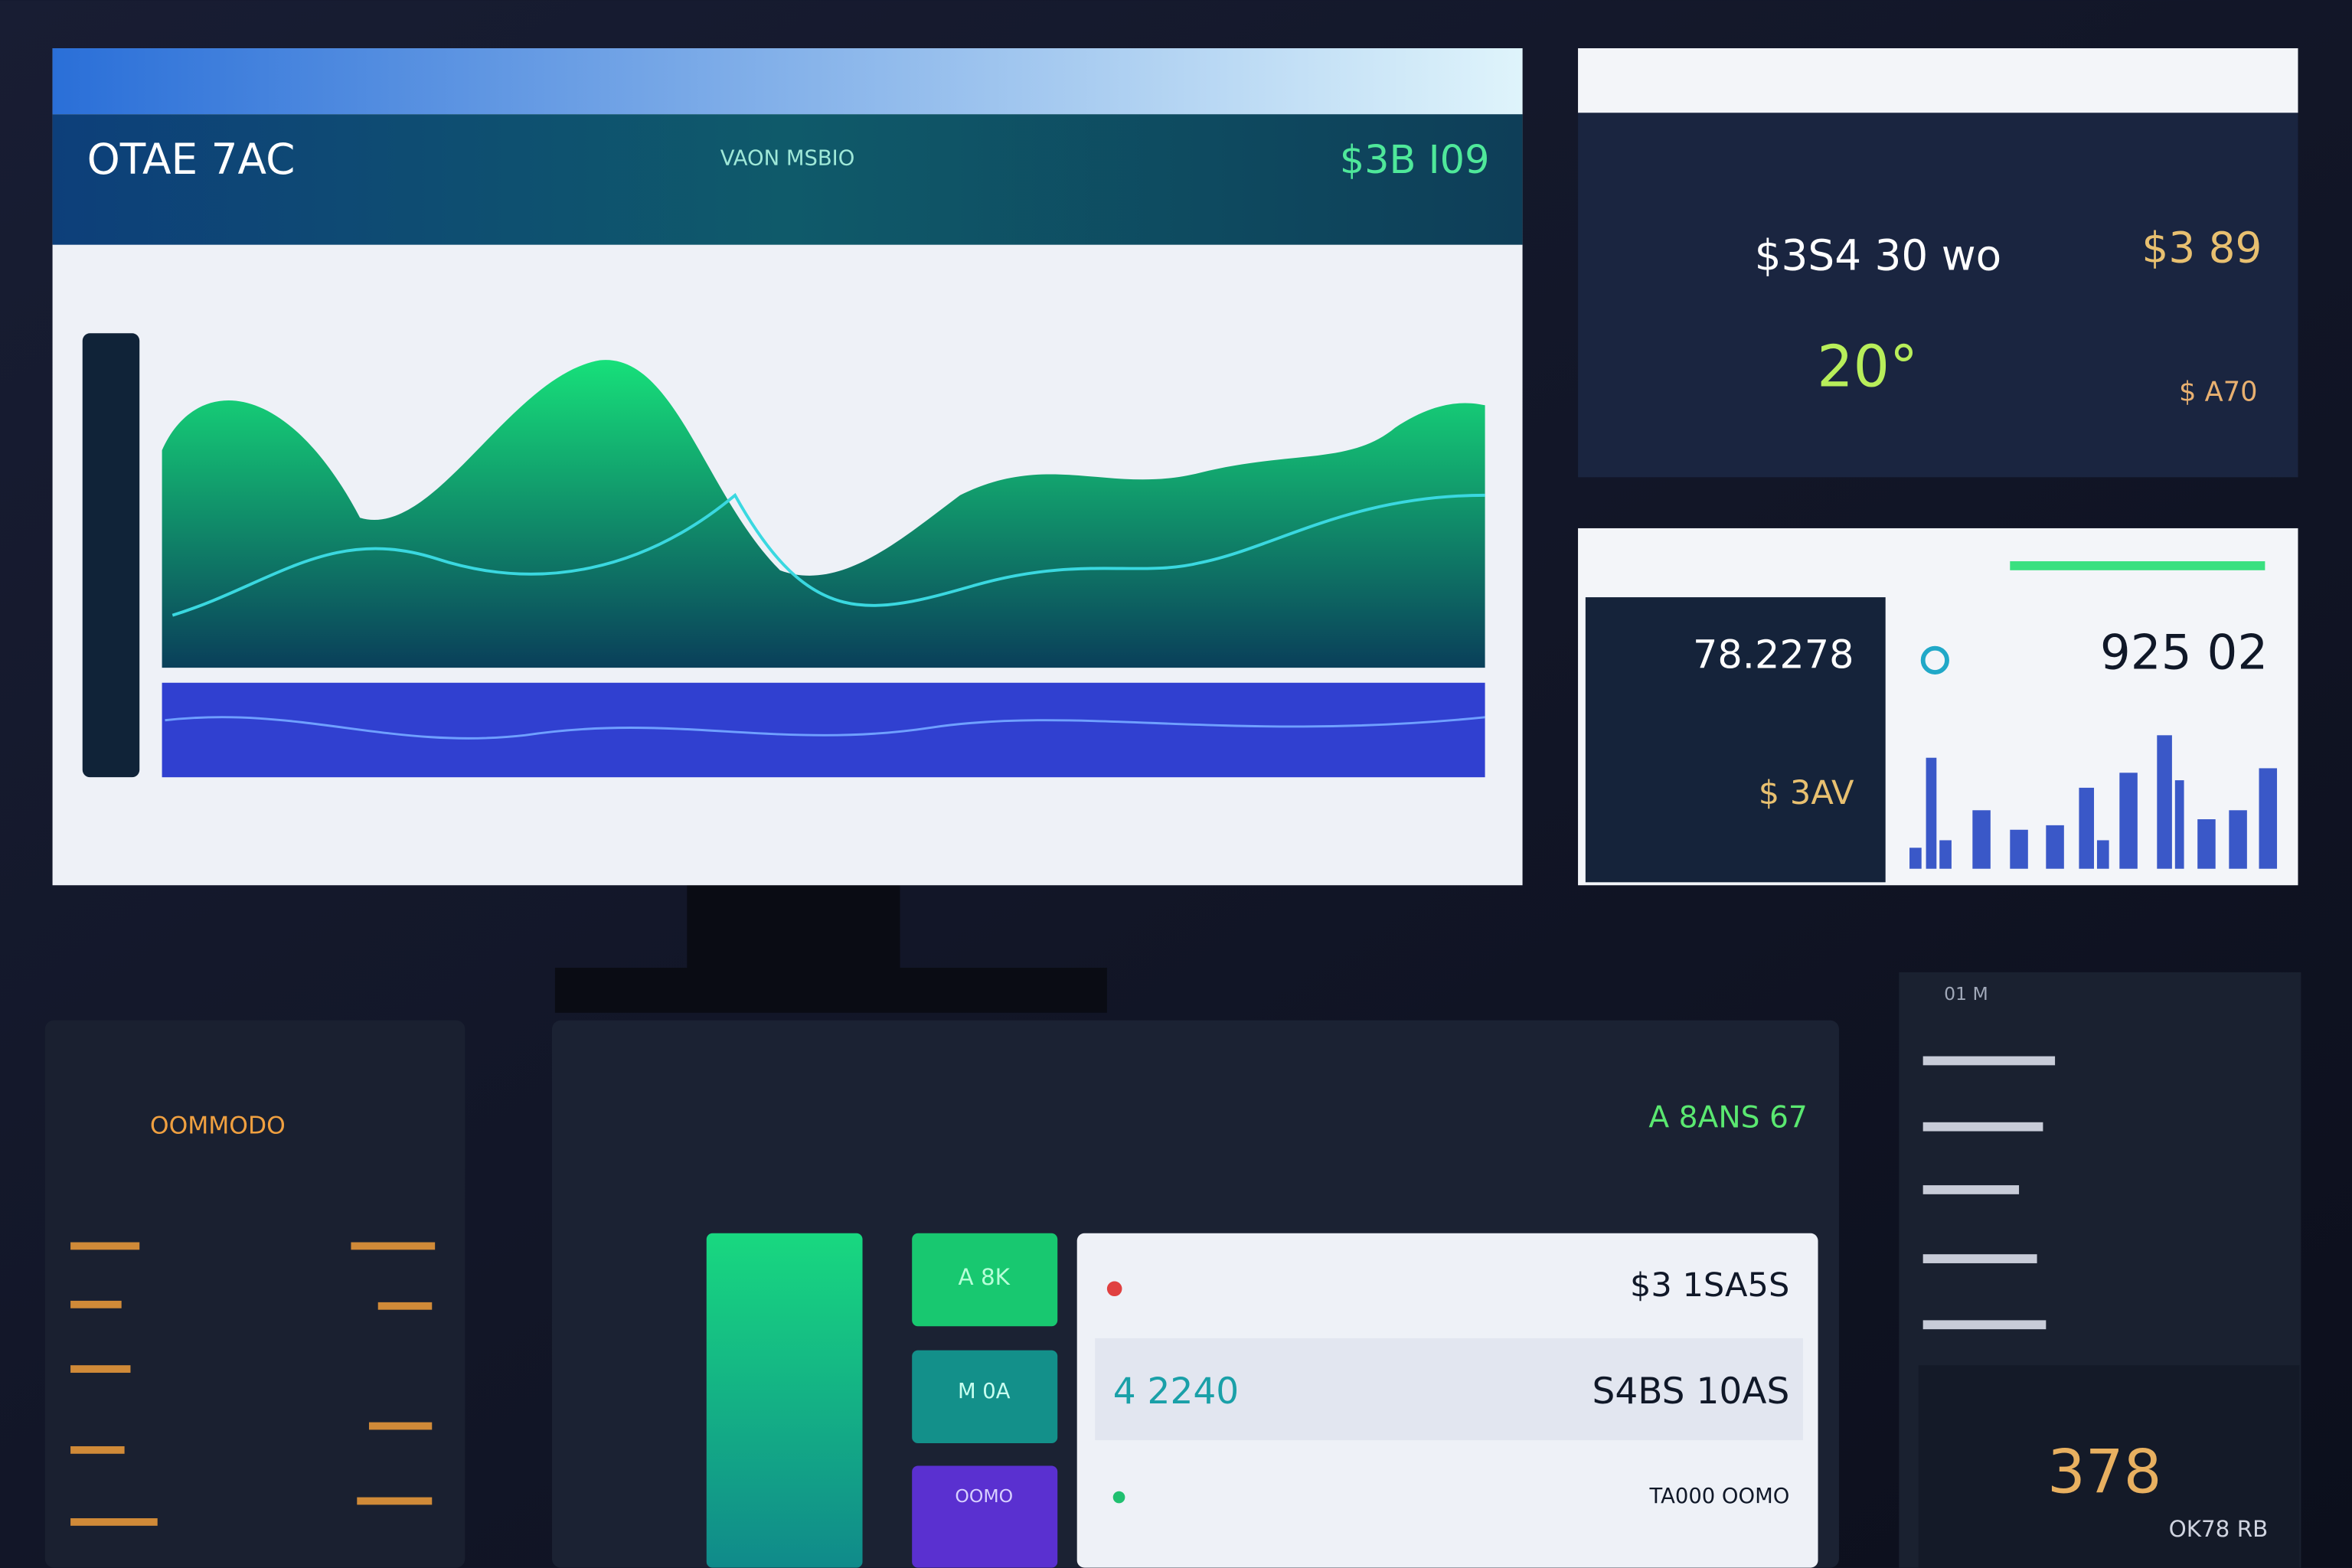  I want to click on row-1-dot, so click(1114, 1289).